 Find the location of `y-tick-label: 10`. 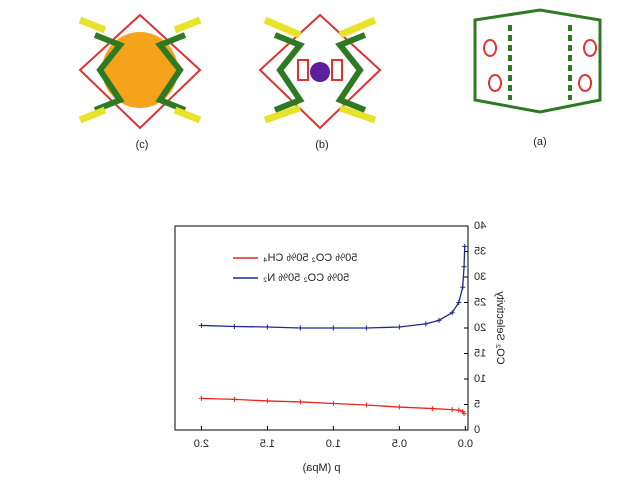

y-tick-label: 10 is located at coordinates (480, 379).